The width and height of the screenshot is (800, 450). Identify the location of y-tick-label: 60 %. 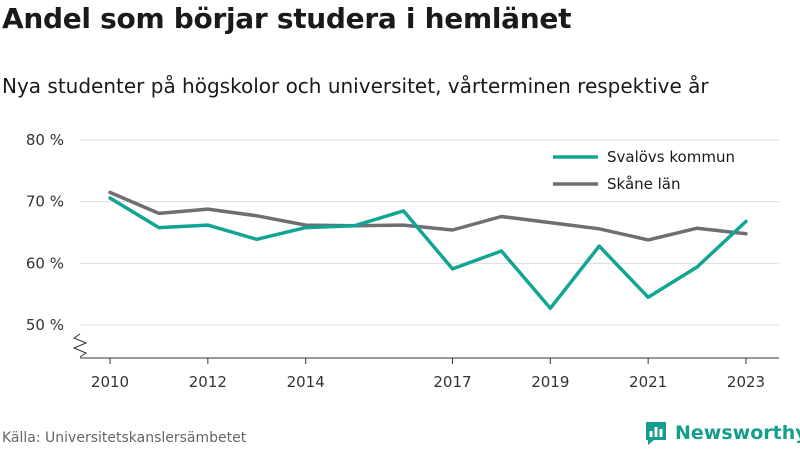
(45, 263).